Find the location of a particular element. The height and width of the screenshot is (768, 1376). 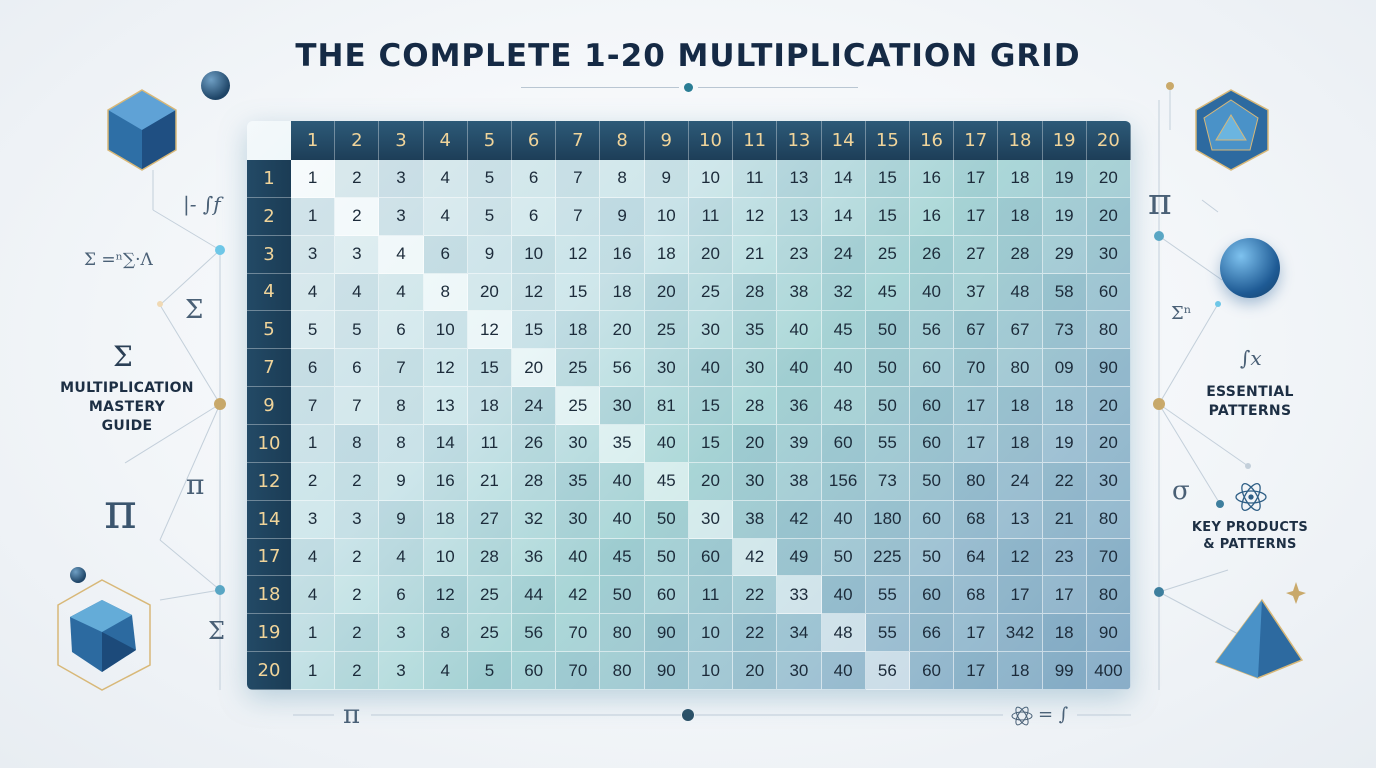

grid-cell: 225 is located at coordinates (887, 557).